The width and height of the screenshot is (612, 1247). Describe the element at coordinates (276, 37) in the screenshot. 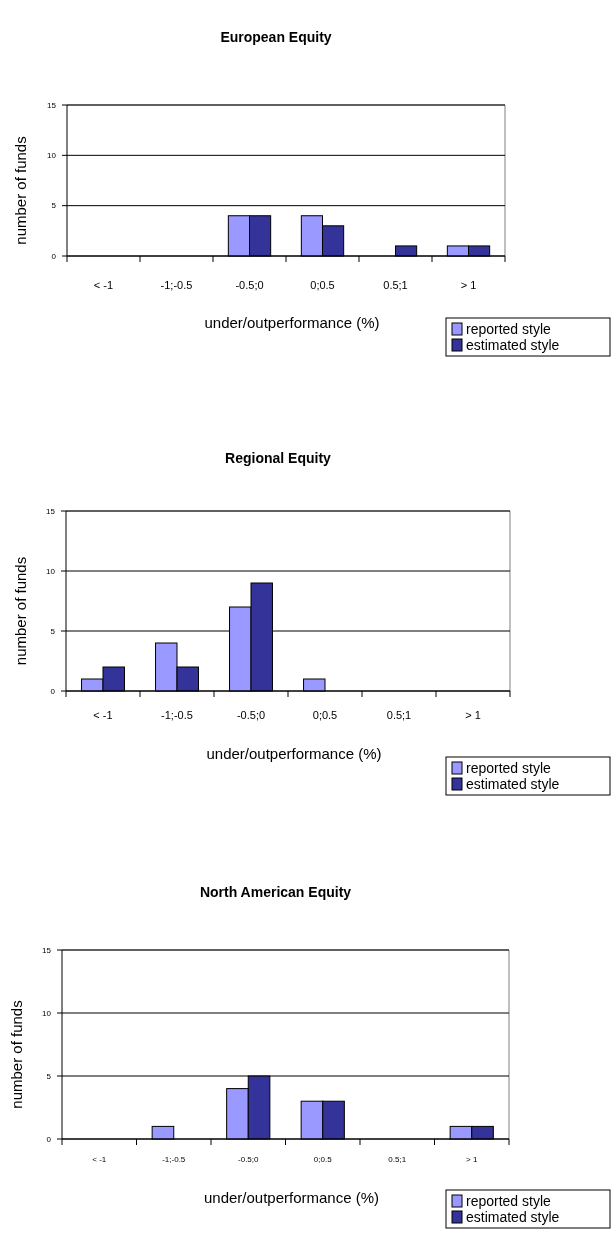

I see `chart-title: European Equity` at that location.